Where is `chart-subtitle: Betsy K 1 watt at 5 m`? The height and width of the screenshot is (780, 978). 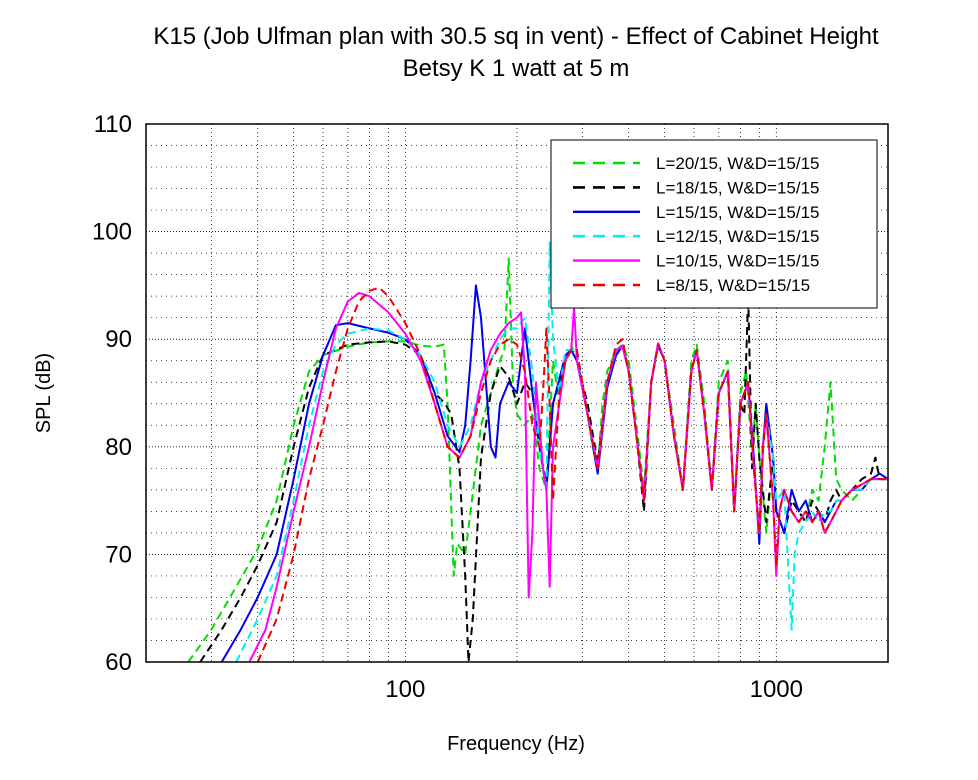
chart-subtitle: Betsy K 1 watt at 5 m is located at coordinates (516, 68).